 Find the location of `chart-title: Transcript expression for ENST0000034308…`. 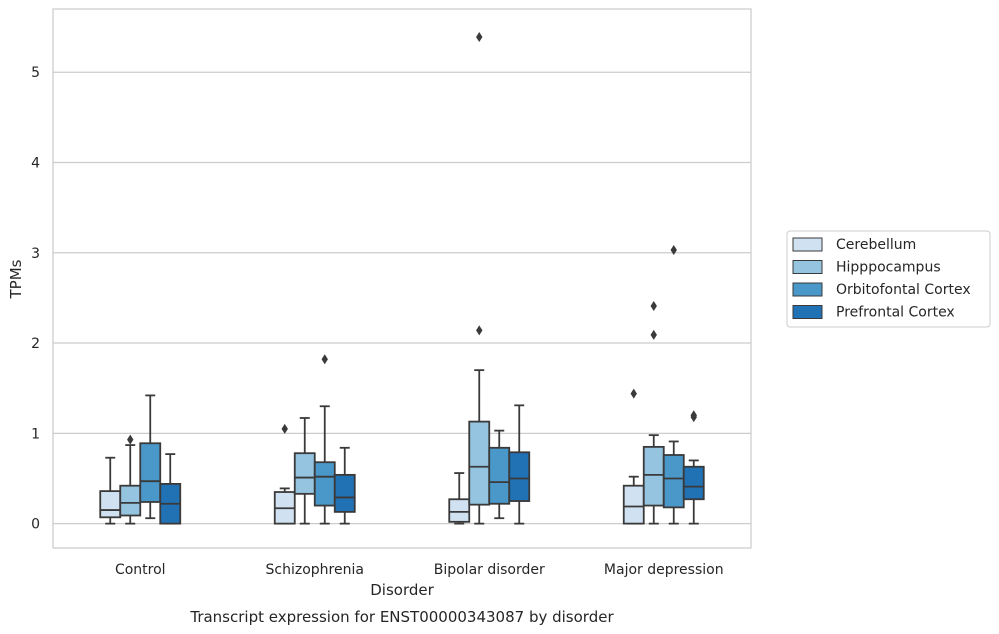

chart-title: Transcript expression for ENST0000034308… is located at coordinates (401, 617).